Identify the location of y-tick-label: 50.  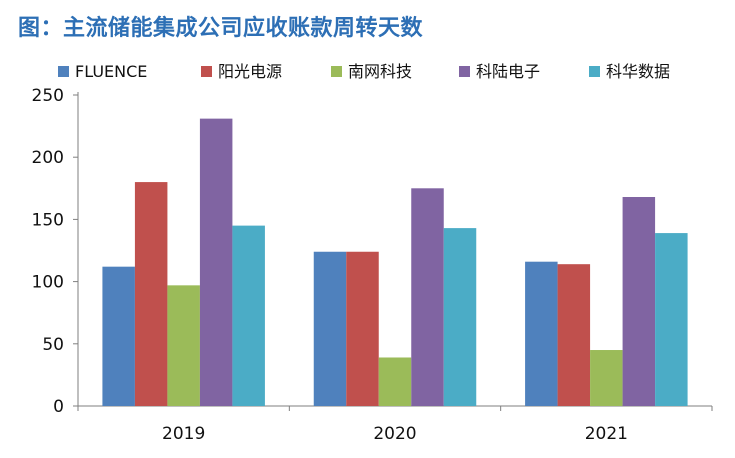
(53, 345).